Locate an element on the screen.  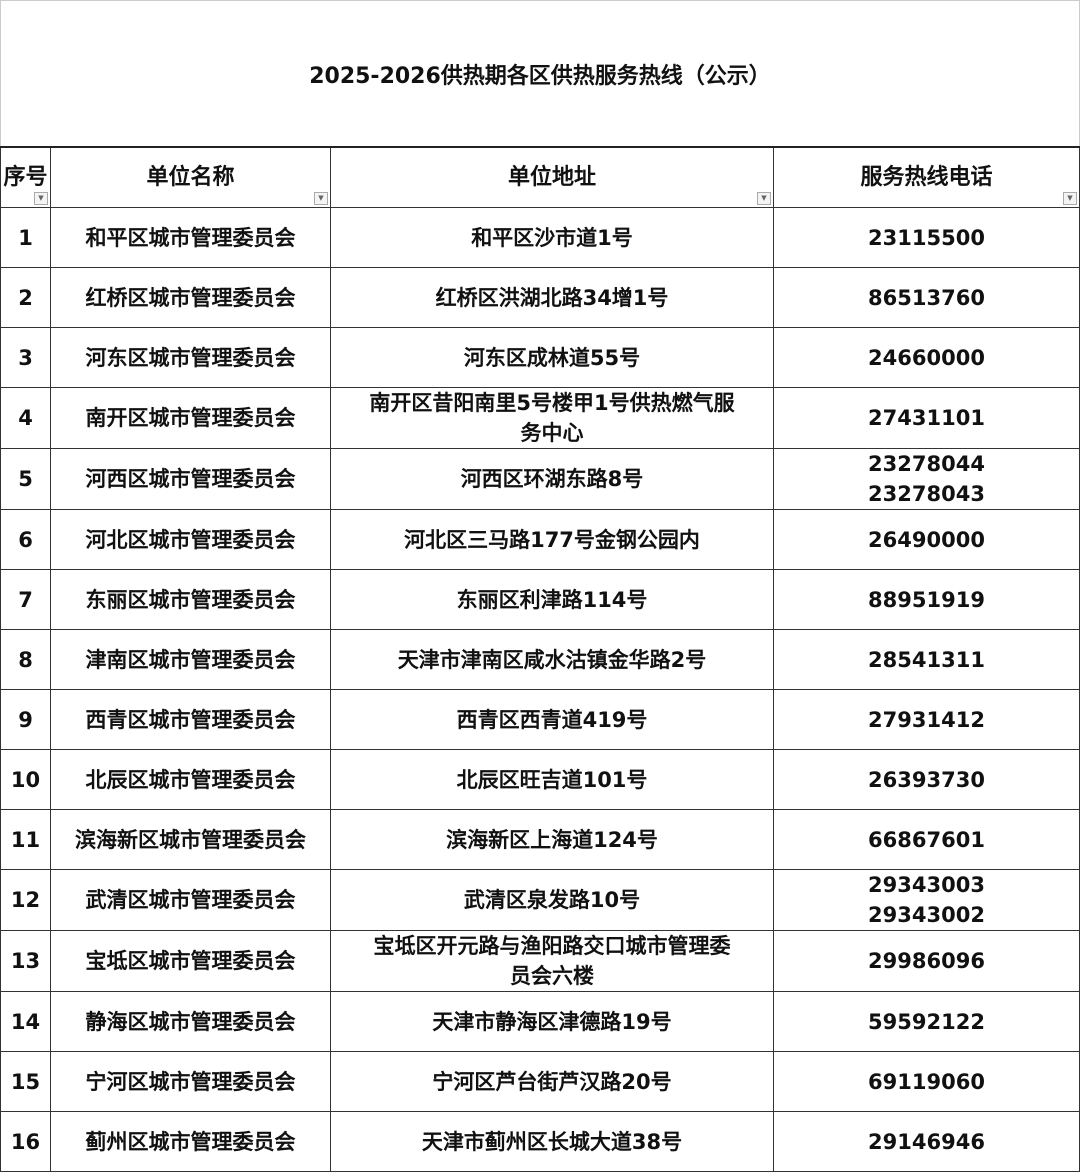
cell-number: 15 is located at coordinates (25, 1081).